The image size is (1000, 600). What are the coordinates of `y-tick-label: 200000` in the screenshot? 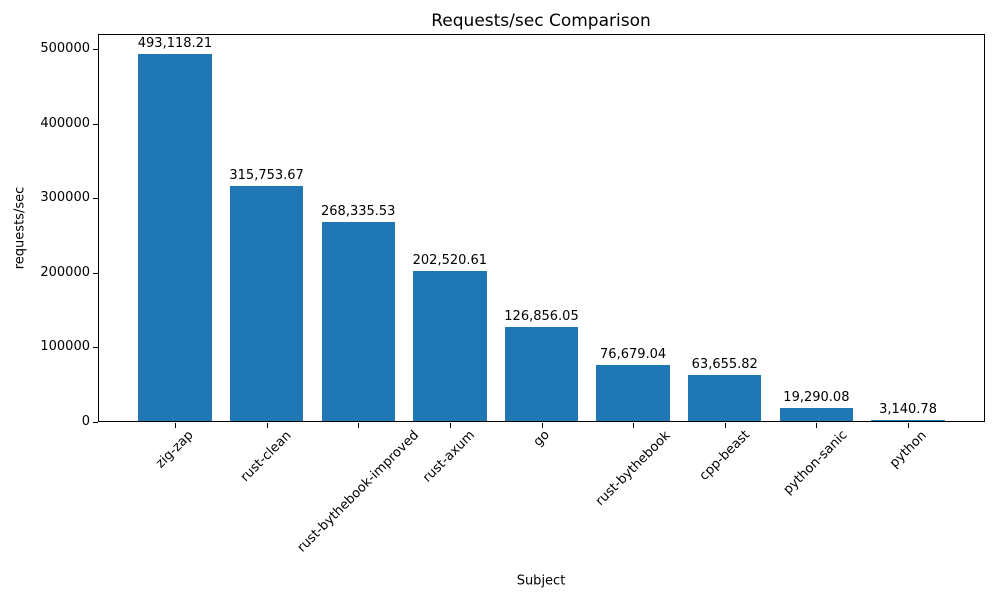 It's located at (65, 272).